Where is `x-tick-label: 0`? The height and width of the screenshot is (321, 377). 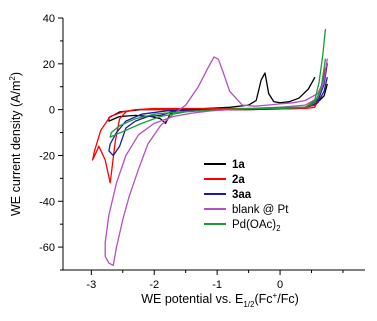
x-tick-label: 0 is located at coordinates (280, 285).